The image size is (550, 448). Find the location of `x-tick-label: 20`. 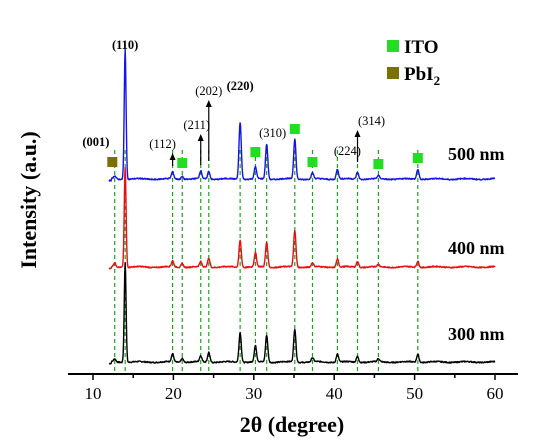

x-tick-label: 20 is located at coordinates (173, 393).